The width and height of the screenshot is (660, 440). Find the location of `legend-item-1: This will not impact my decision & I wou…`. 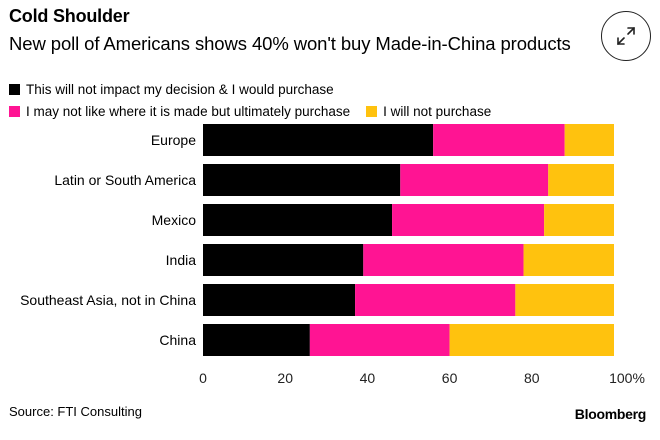

legend-item-1: This will not impact my decision & I wou… is located at coordinates (171, 89).